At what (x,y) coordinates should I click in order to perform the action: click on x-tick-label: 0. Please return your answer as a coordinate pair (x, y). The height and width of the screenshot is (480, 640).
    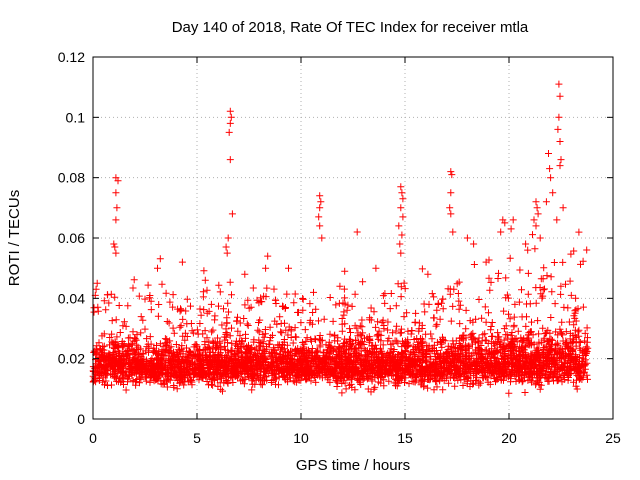
    Looking at the image, I should click on (93, 438).